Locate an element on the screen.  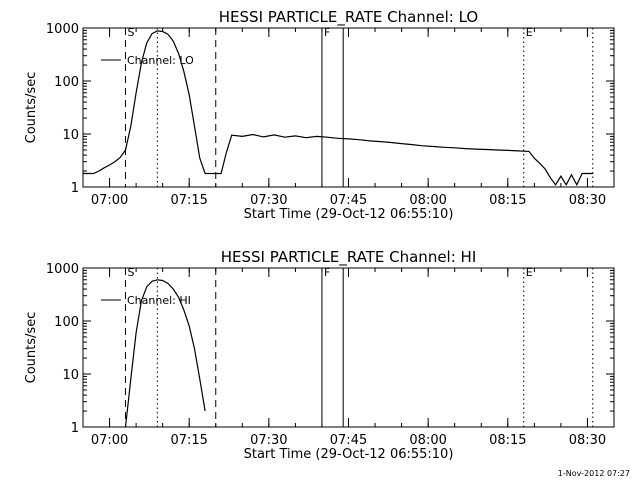
series-line is located at coordinates (165, 353).